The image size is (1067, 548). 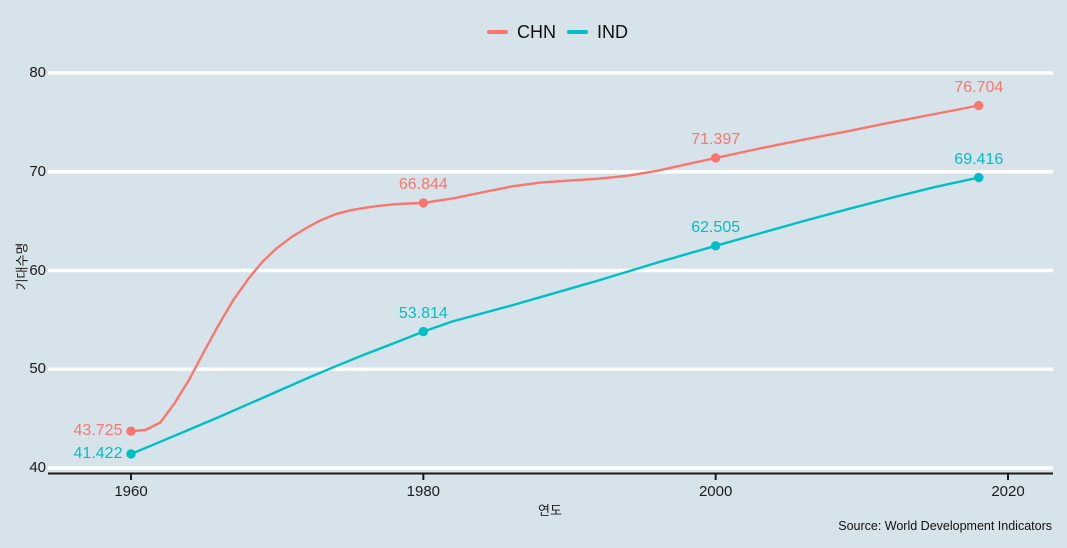 I want to click on data-point-ind-1980, so click(x=423, y=331).